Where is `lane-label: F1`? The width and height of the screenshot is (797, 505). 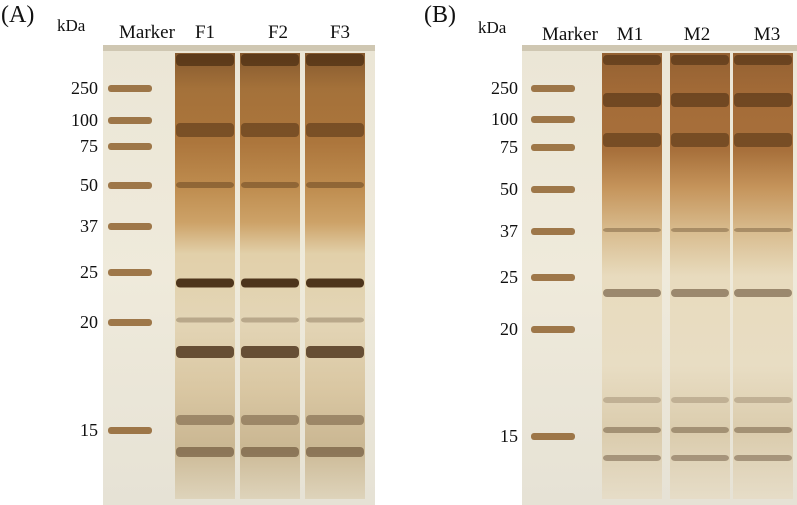
lane-label: F1 is located at coordinates (205, 32).